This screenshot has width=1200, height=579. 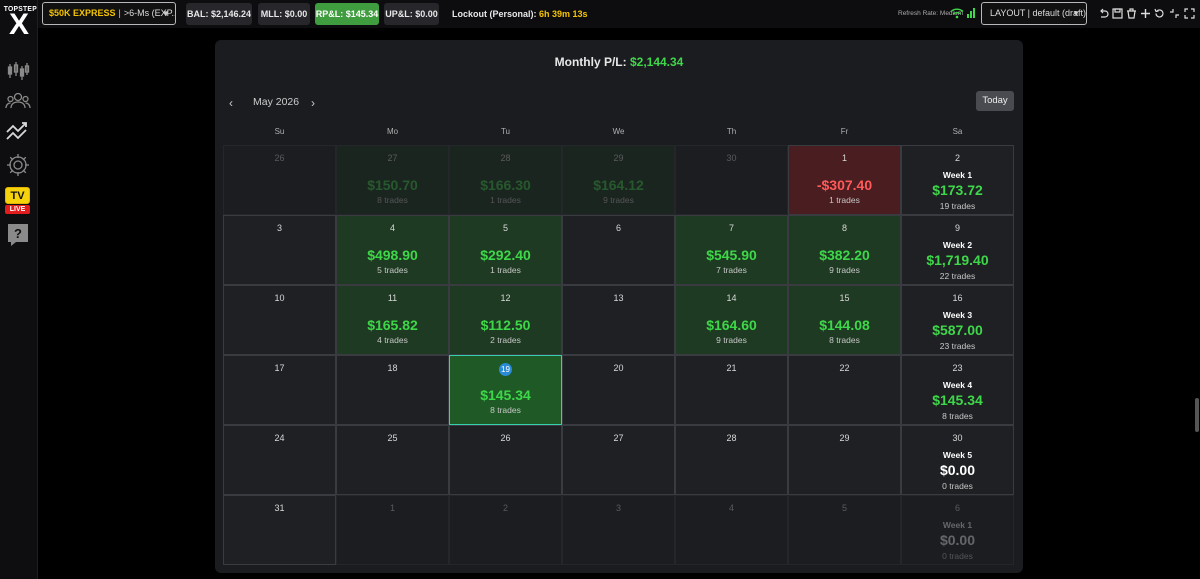 I want to click on reset-icon, so click(x=1159, y=13).